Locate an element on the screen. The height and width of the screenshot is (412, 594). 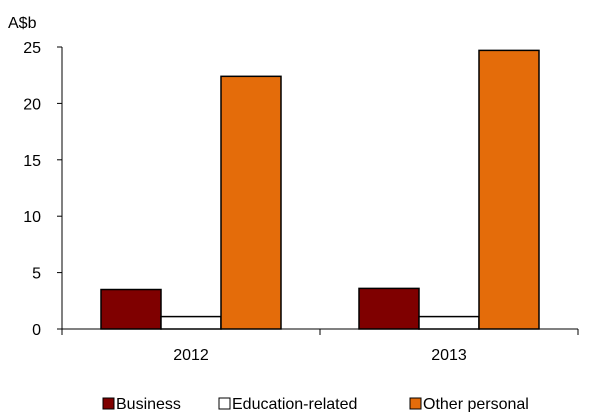
bar-other-personal-2013 is located at coordinates (509, 189).